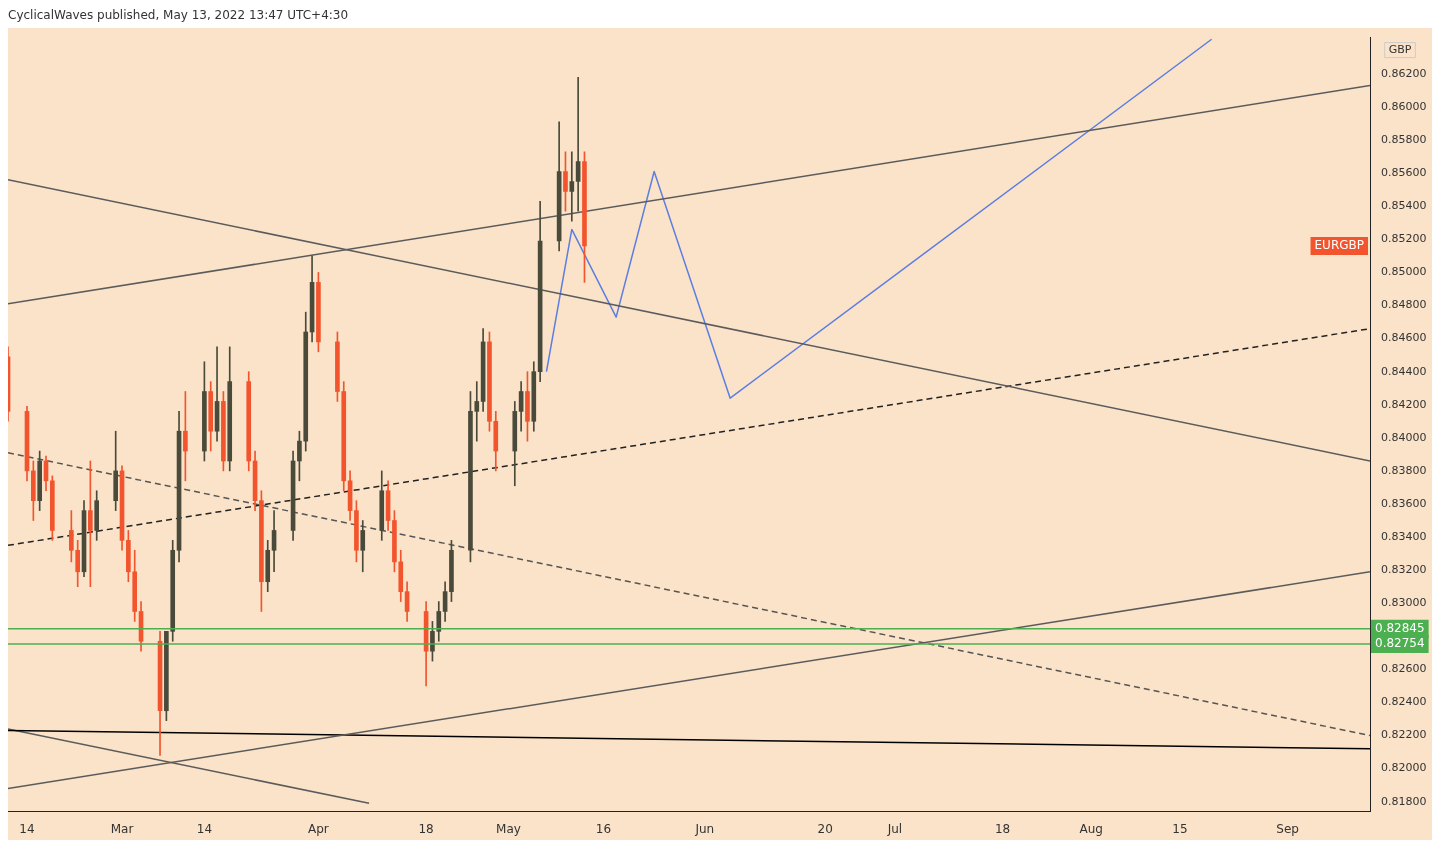 This screenshot has width=1440, height=856. Describe the element at coordinates (1287, 828) in the screenshot. I see `x-tick-label: Sep` at that location.